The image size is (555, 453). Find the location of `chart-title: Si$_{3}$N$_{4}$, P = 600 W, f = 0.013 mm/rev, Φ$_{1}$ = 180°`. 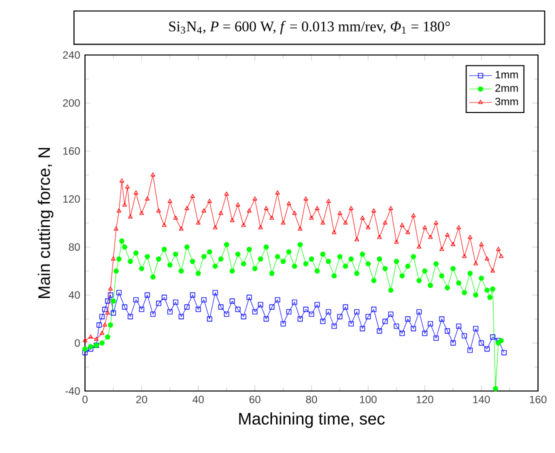

chart-title: Si$_{3}$N$_{4}$, P = 600 W, f = 0.013 mm/rev, Φ$_{1}$ = 180° is located at coordinates (309, 27).